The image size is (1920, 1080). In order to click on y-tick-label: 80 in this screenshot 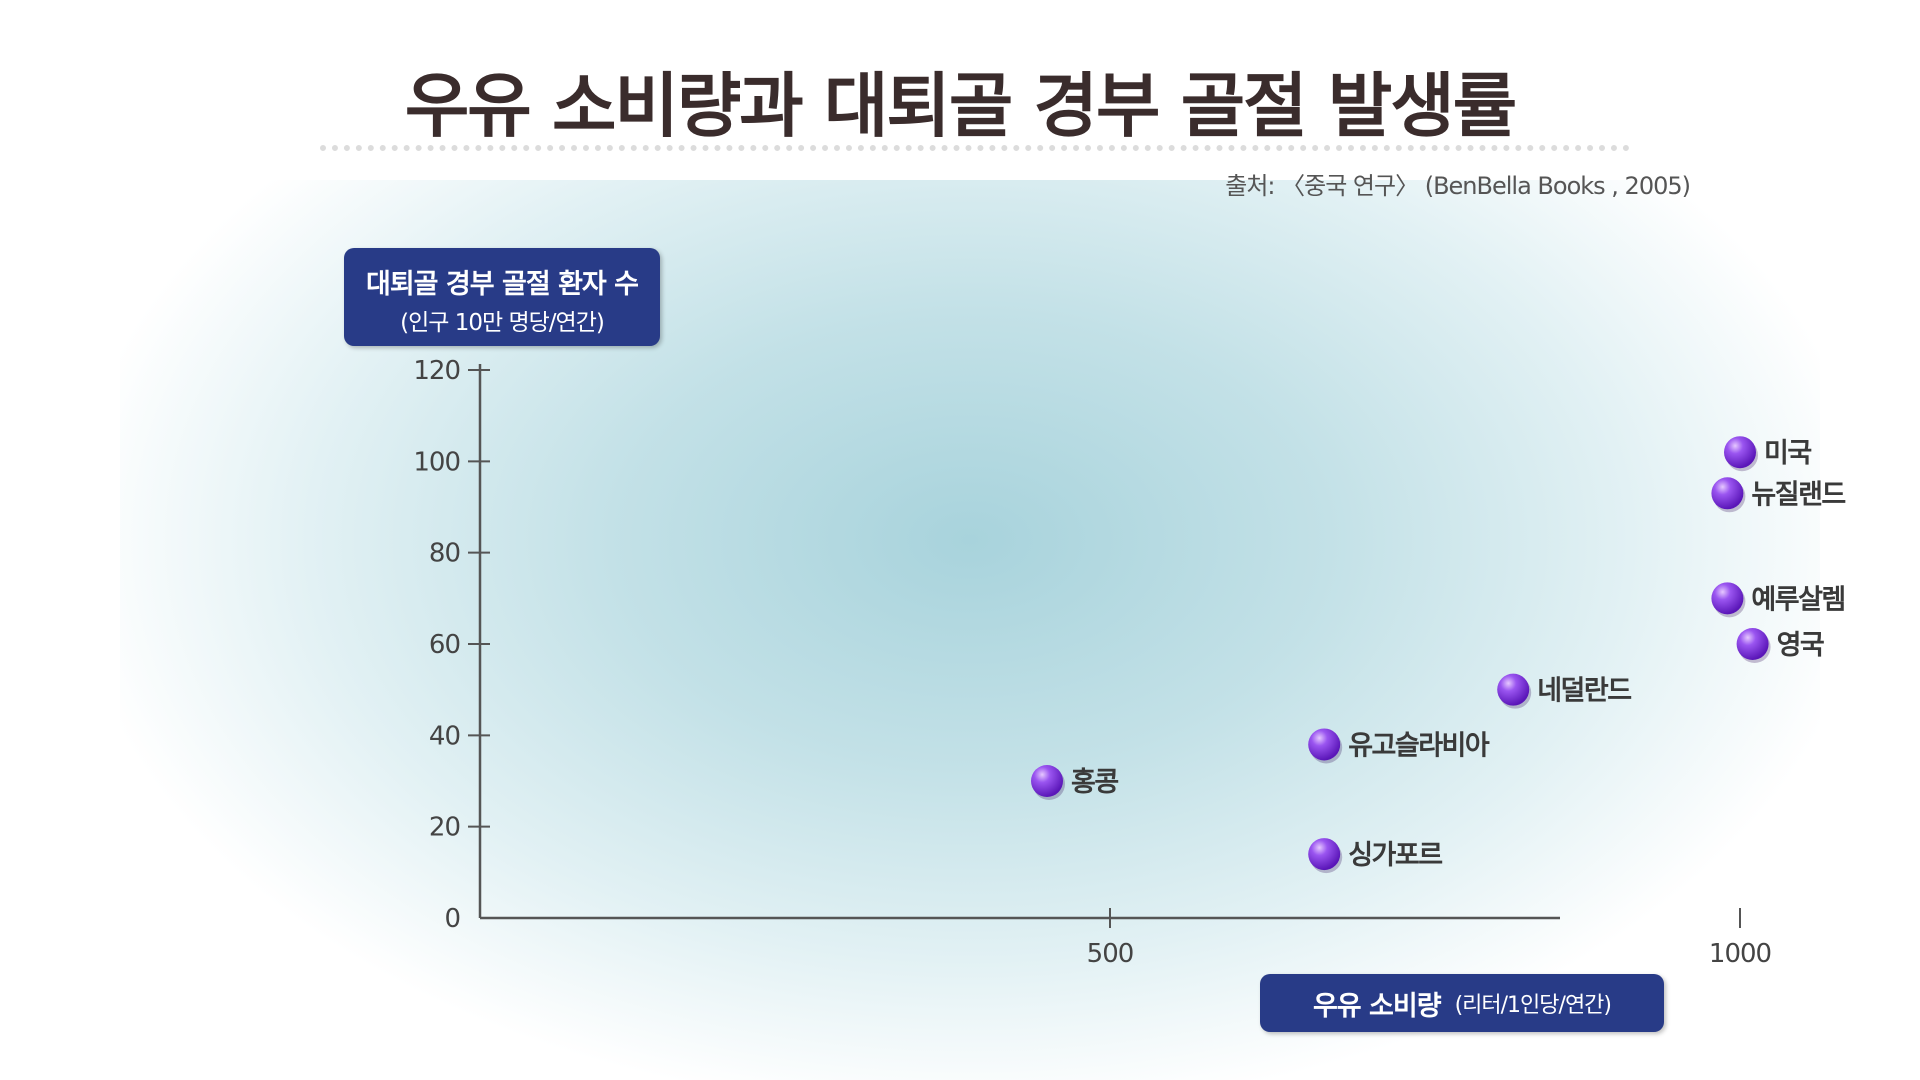, I will do `click(444, 554)`.